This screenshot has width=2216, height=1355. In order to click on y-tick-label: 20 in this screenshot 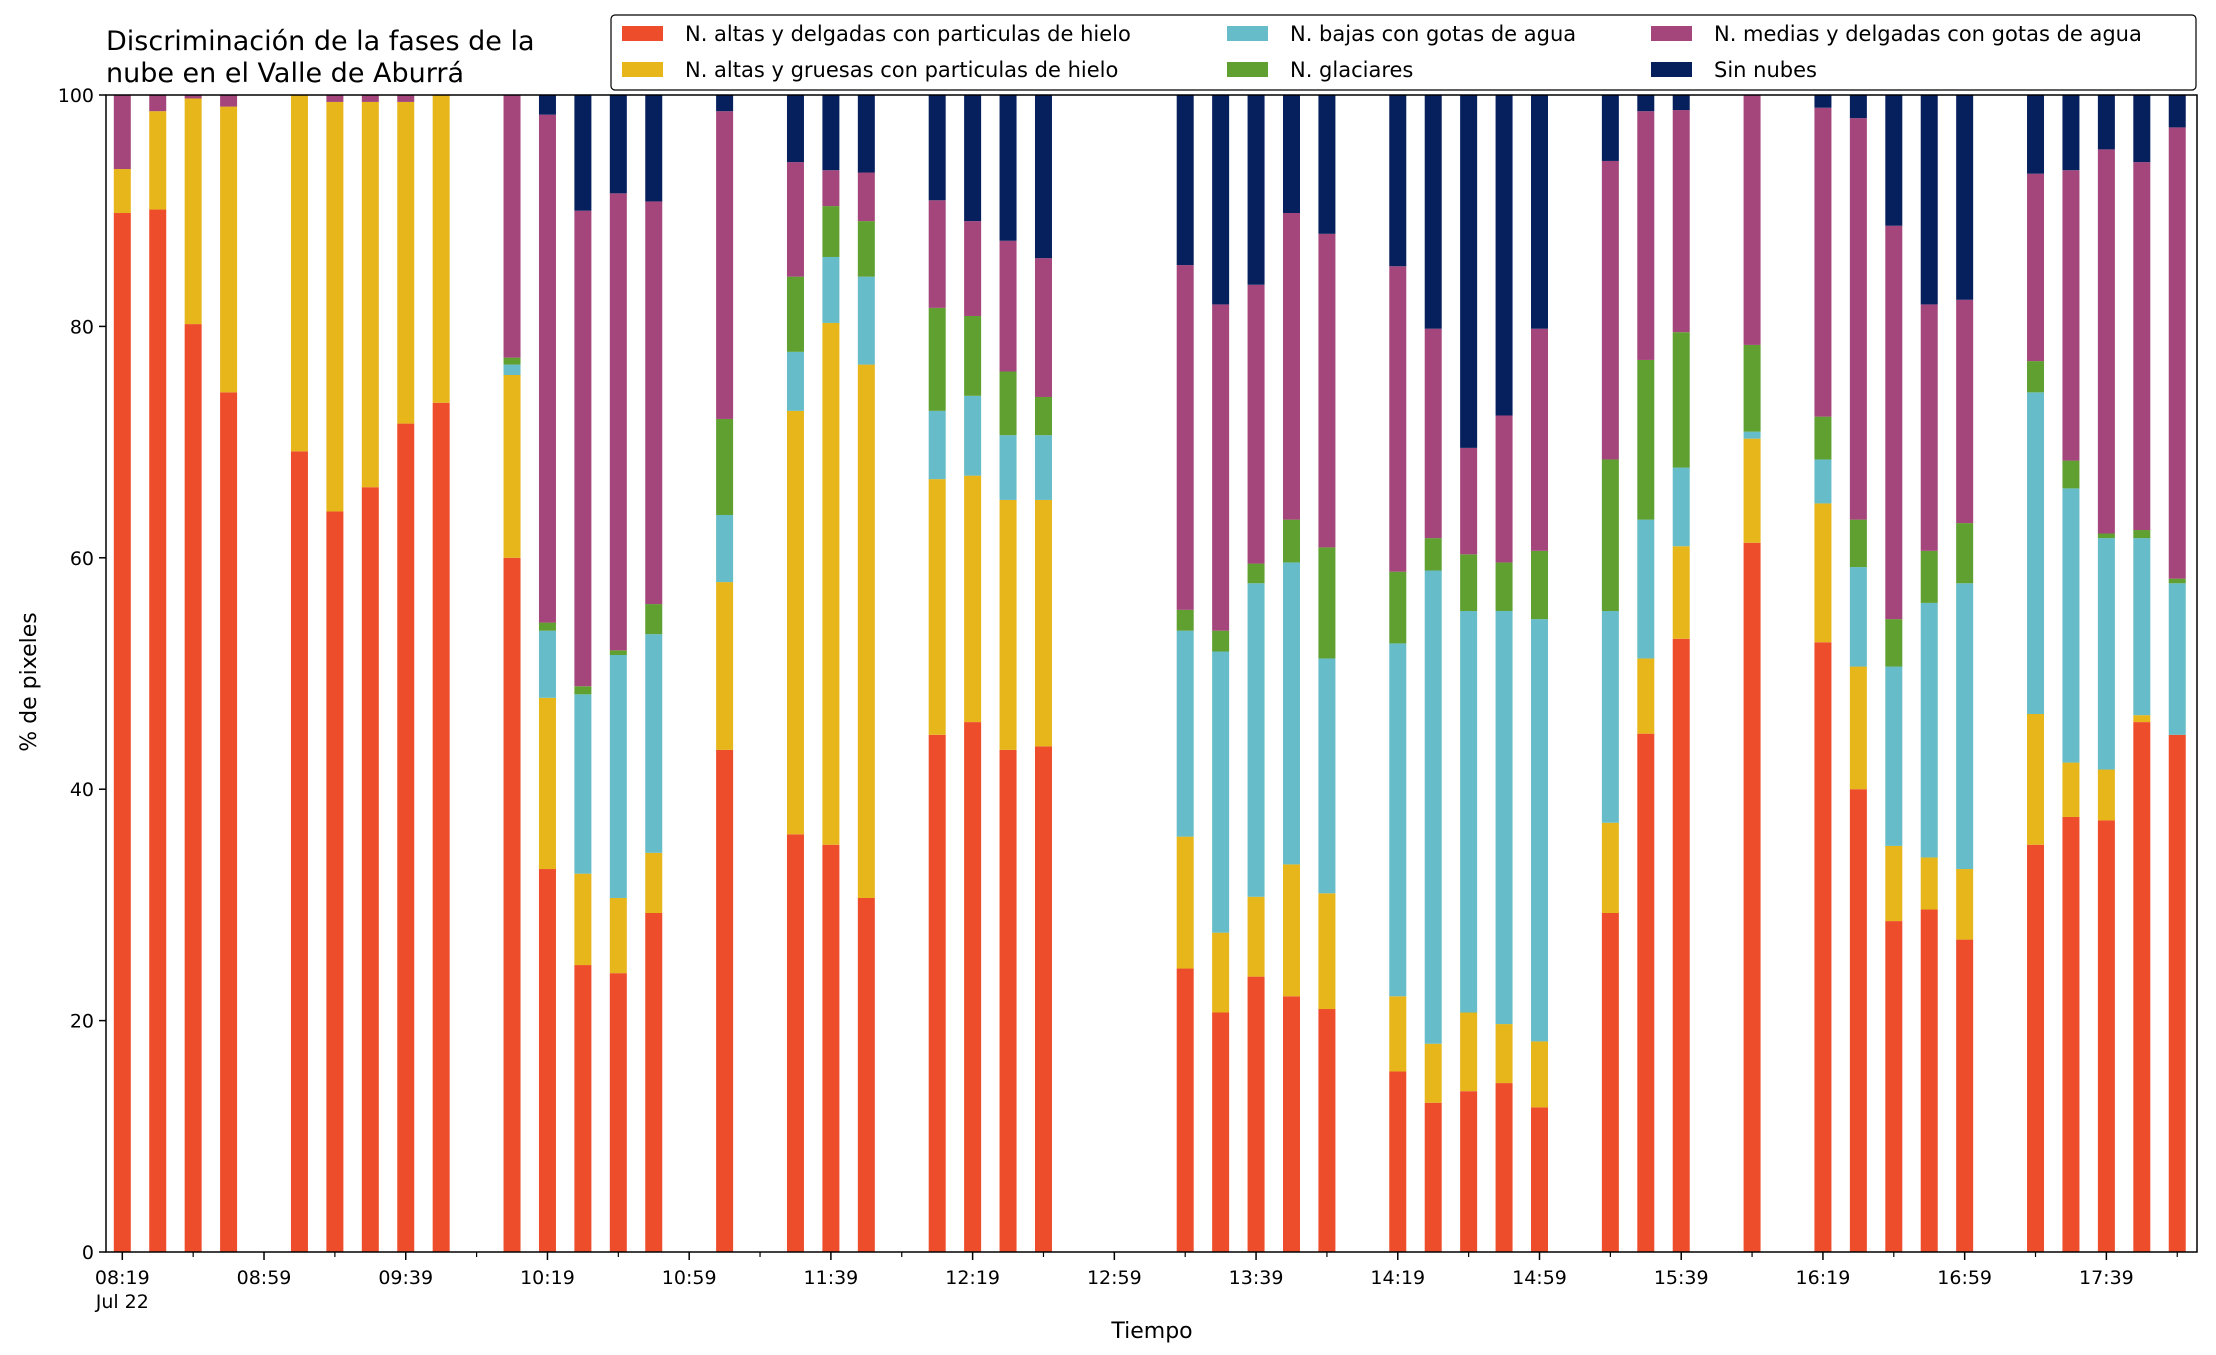, I will do `click(82, 1022)`.